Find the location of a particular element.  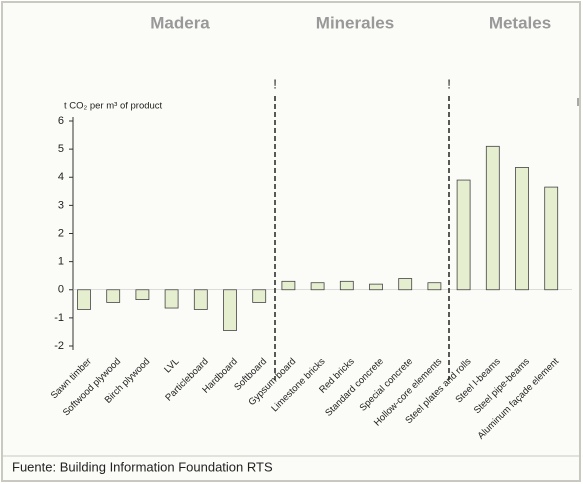

y-tick-label: 4 is located at coordinates (61, 177).